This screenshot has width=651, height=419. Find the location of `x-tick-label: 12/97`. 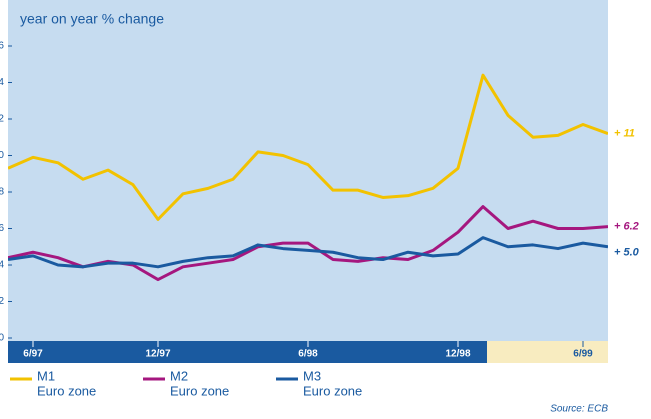

x-tick-label: 12/97 is located at coordinates (157, 354).